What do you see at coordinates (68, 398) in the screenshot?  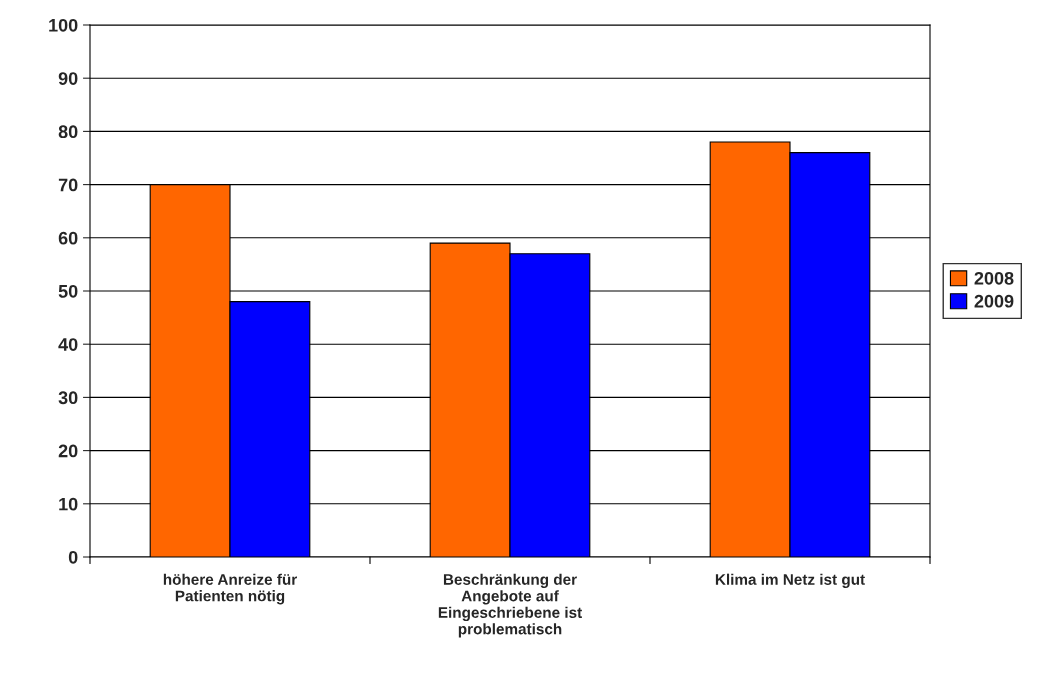 I see `y-tick-label: 30` at bounding box center [68, 398].